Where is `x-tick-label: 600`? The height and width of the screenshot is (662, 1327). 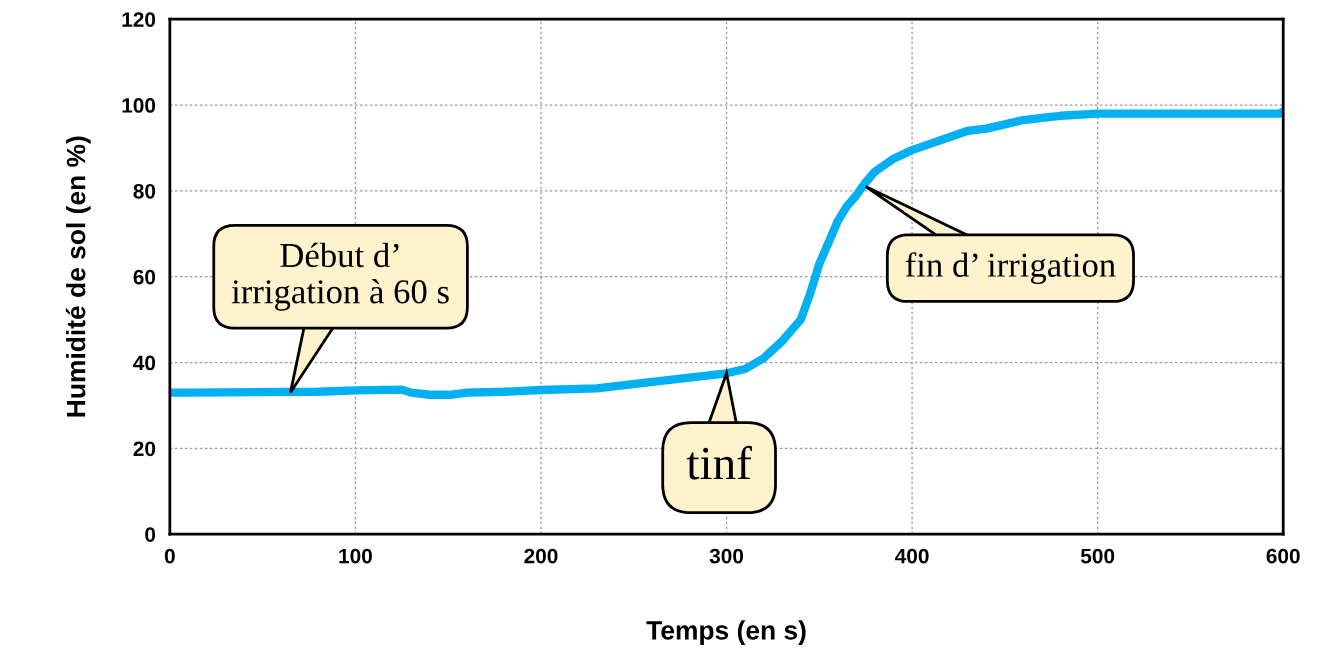
x-tick-label: 600 is located at coordinates (1283, 556).